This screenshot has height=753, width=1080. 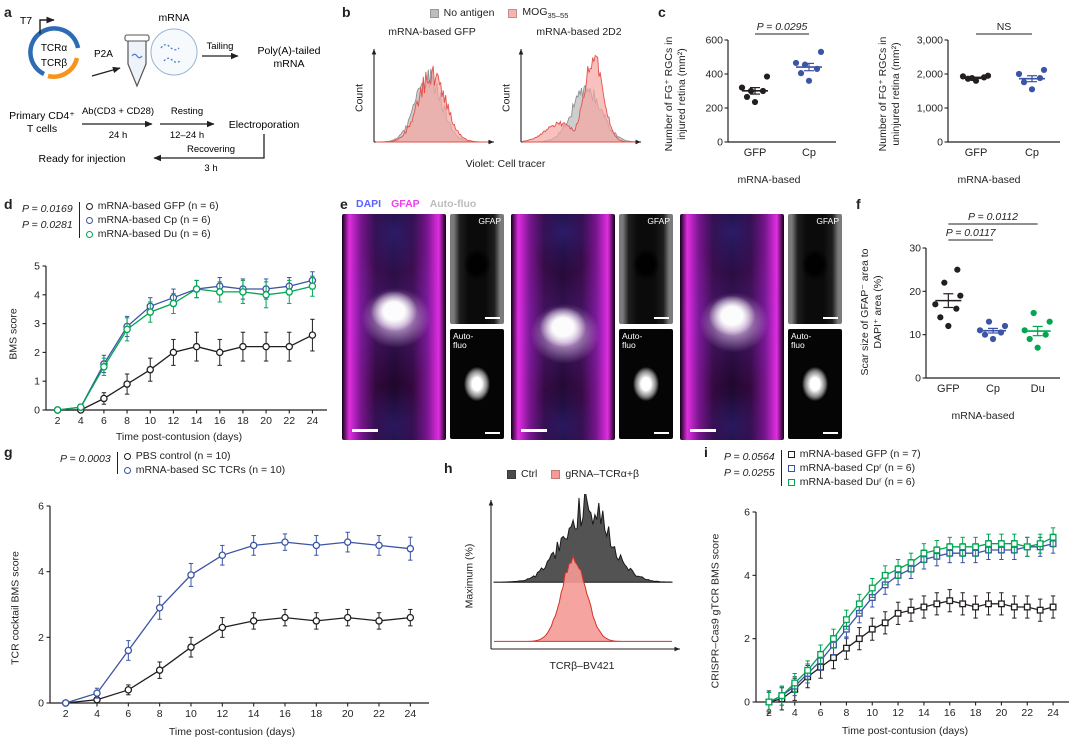 I want to click on resting-time-label: 12–24 h, so click(x=187, y=135).